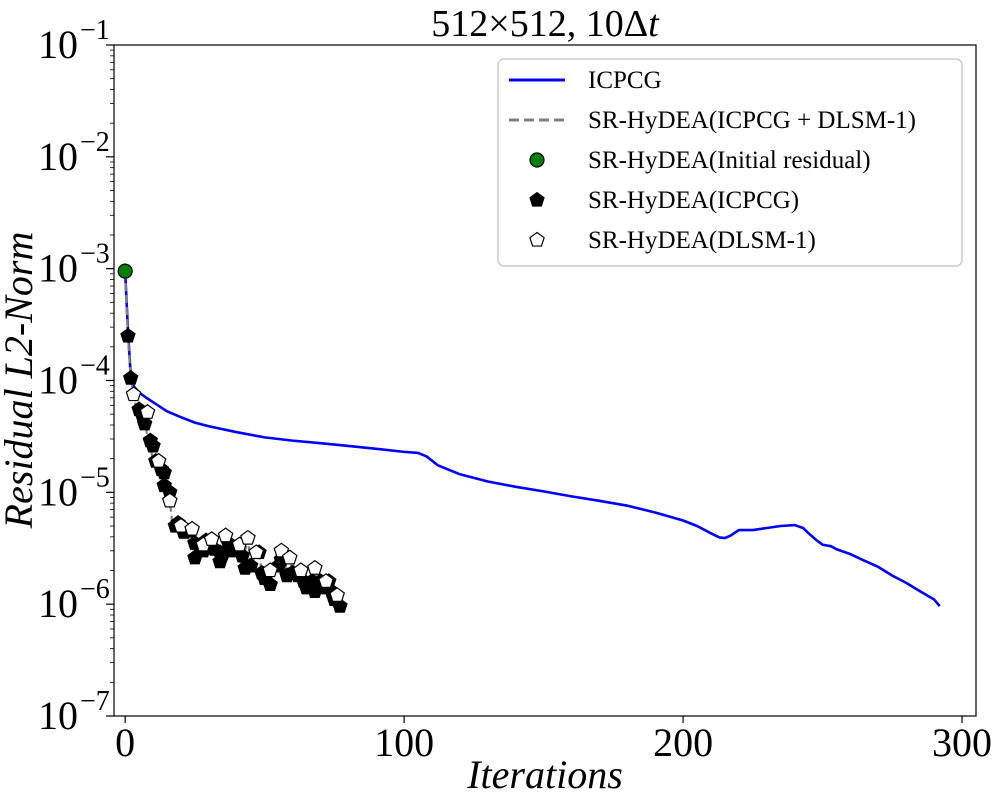  What do you see at coordinates (544, 774) in the screenshot?
I see `x-axis-label: Iterations` at bounding box center [544, 774].